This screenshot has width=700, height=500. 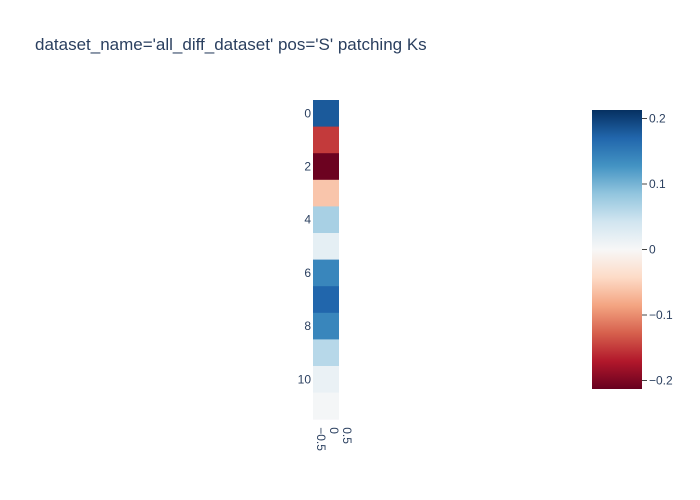 What do you see at coordinates (307, 220) in the screenshot?
I see `y-tick-label: 4` at bounding box center [307, 220].